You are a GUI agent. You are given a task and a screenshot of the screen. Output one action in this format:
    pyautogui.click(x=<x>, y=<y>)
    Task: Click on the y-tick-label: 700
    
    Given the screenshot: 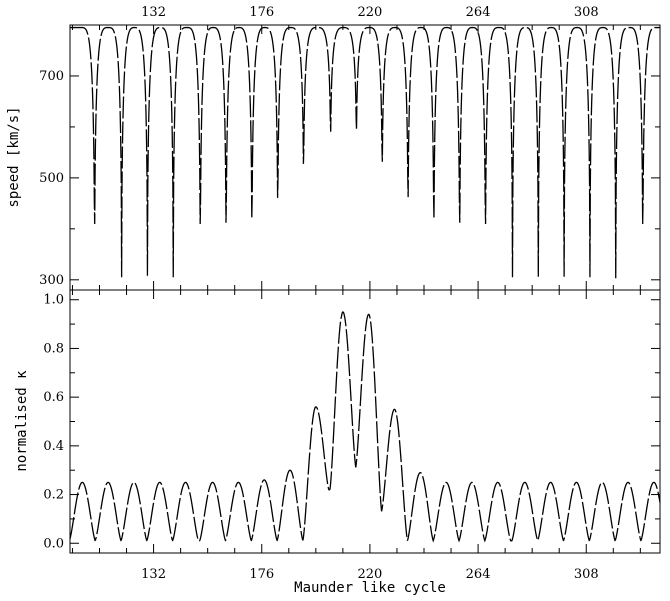 What is the action you would take?
    pyautogui.click(x=51, y=76)
    